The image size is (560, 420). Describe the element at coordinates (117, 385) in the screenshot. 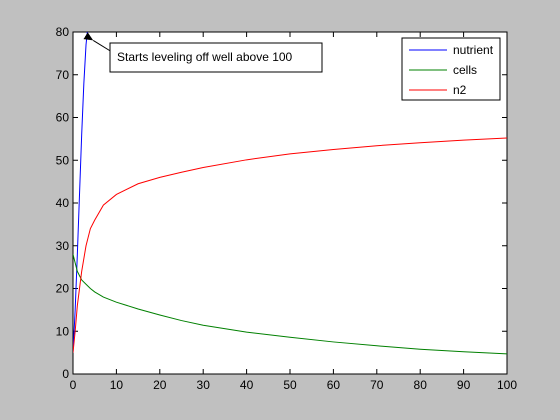

I see `x-tick-label: 10` at that location.